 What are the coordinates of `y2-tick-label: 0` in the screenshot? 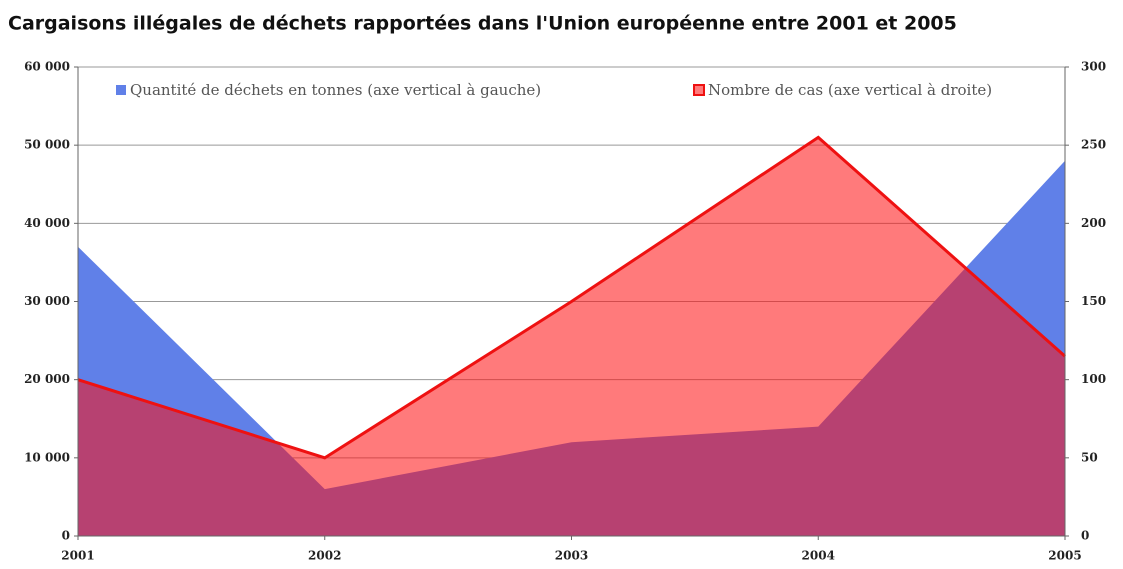 It's located at (1085, 536).